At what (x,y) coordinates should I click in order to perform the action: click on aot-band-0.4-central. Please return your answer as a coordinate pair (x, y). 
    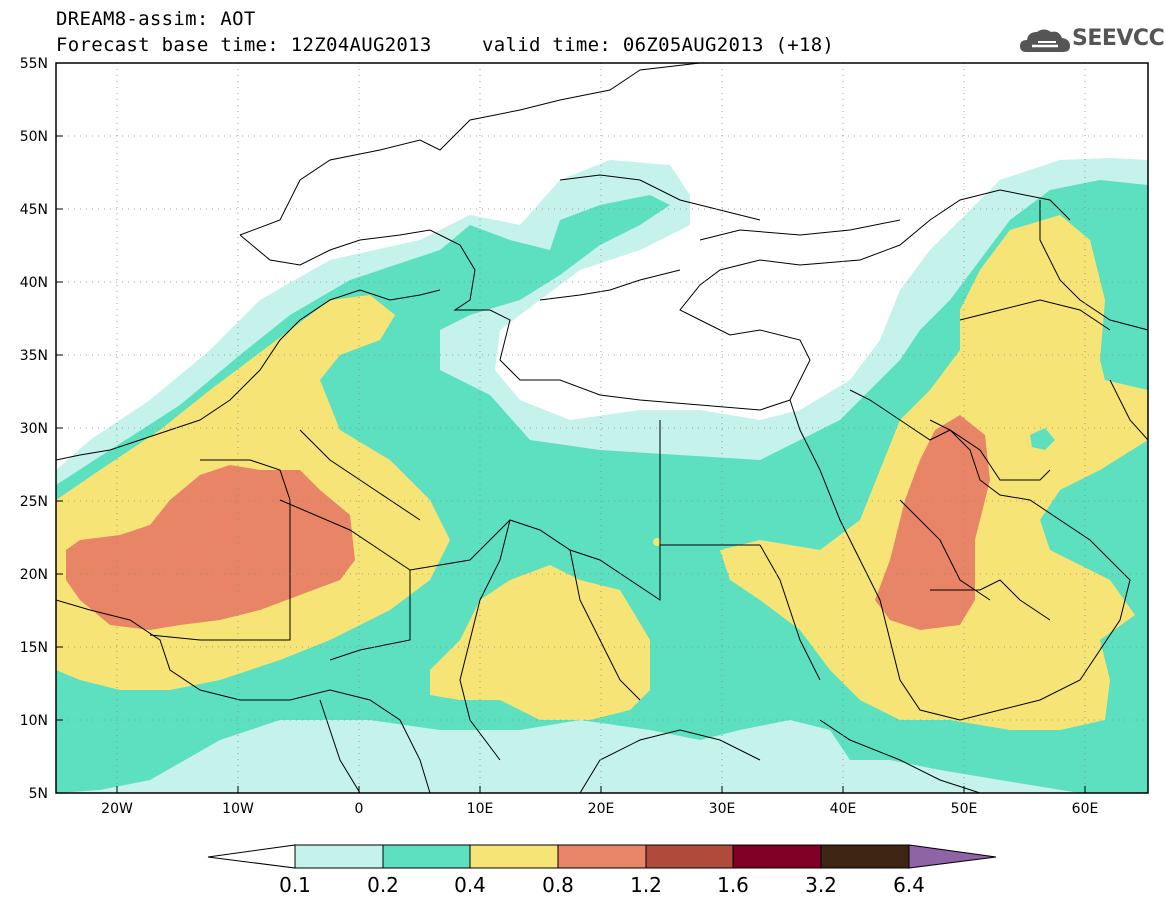
    Looking at the image, I should click on (540, 642).